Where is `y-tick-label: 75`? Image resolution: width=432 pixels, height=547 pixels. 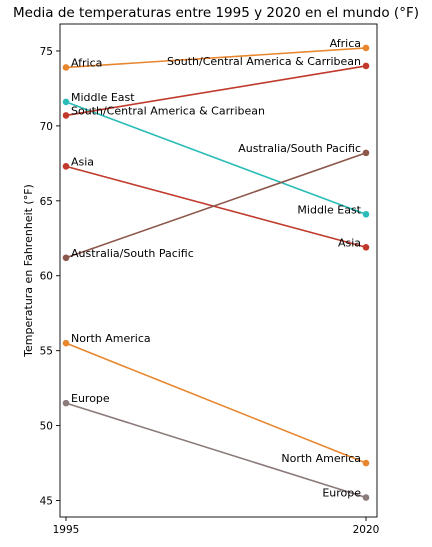 y-tick-label: 75 is located at coordinates (46, 52).